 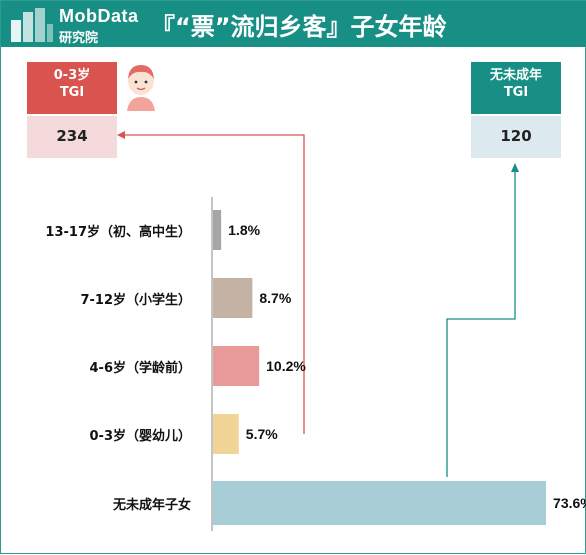 I want to click on value-label-1: 8.7%, so click(x=275, y=298).